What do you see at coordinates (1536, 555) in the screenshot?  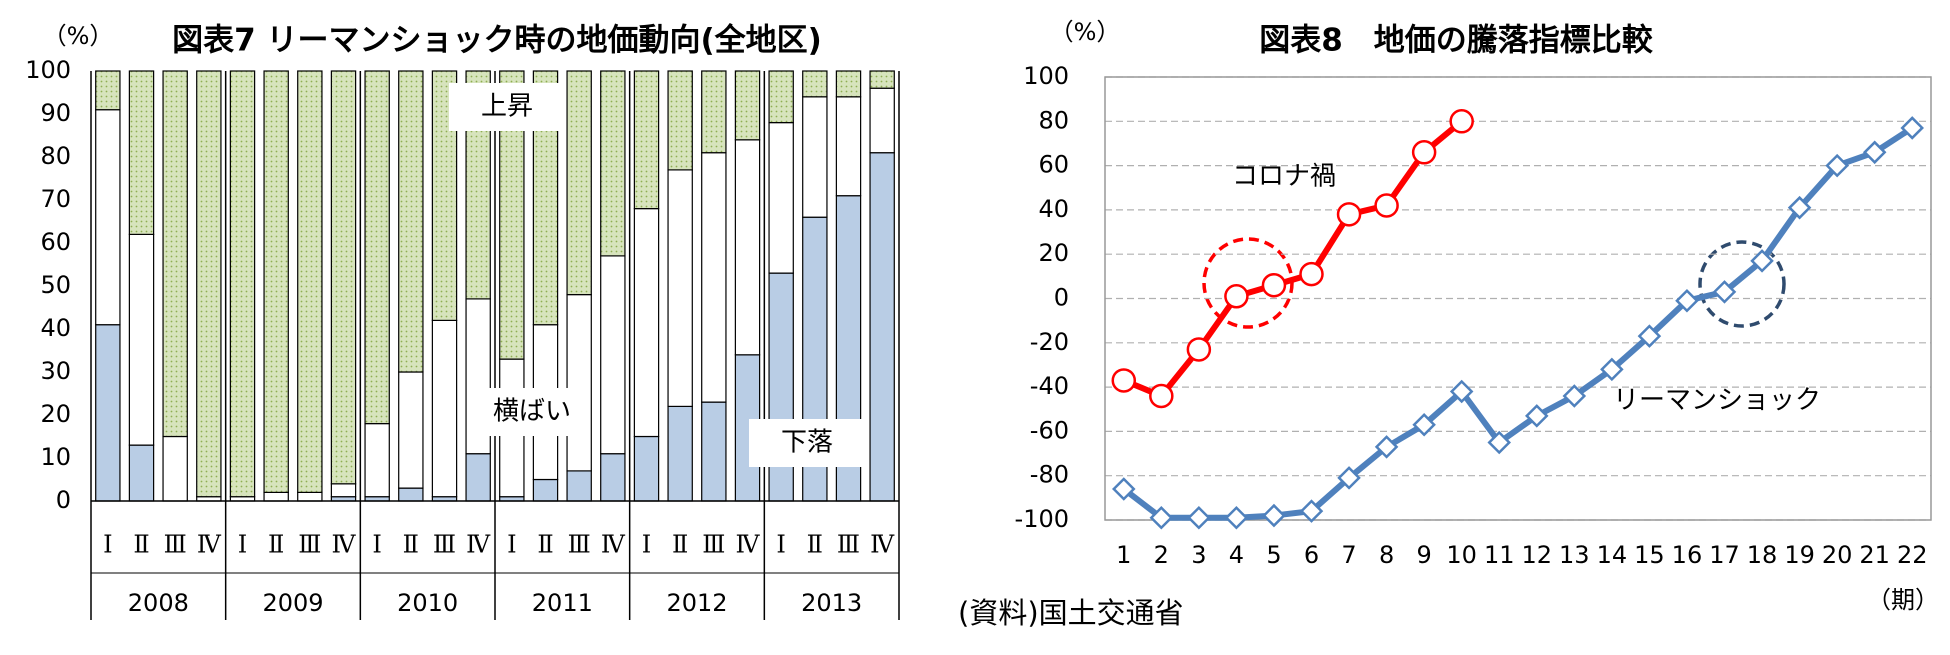 I see `x-tick-label: 12` at bounding box center [1536, 555].